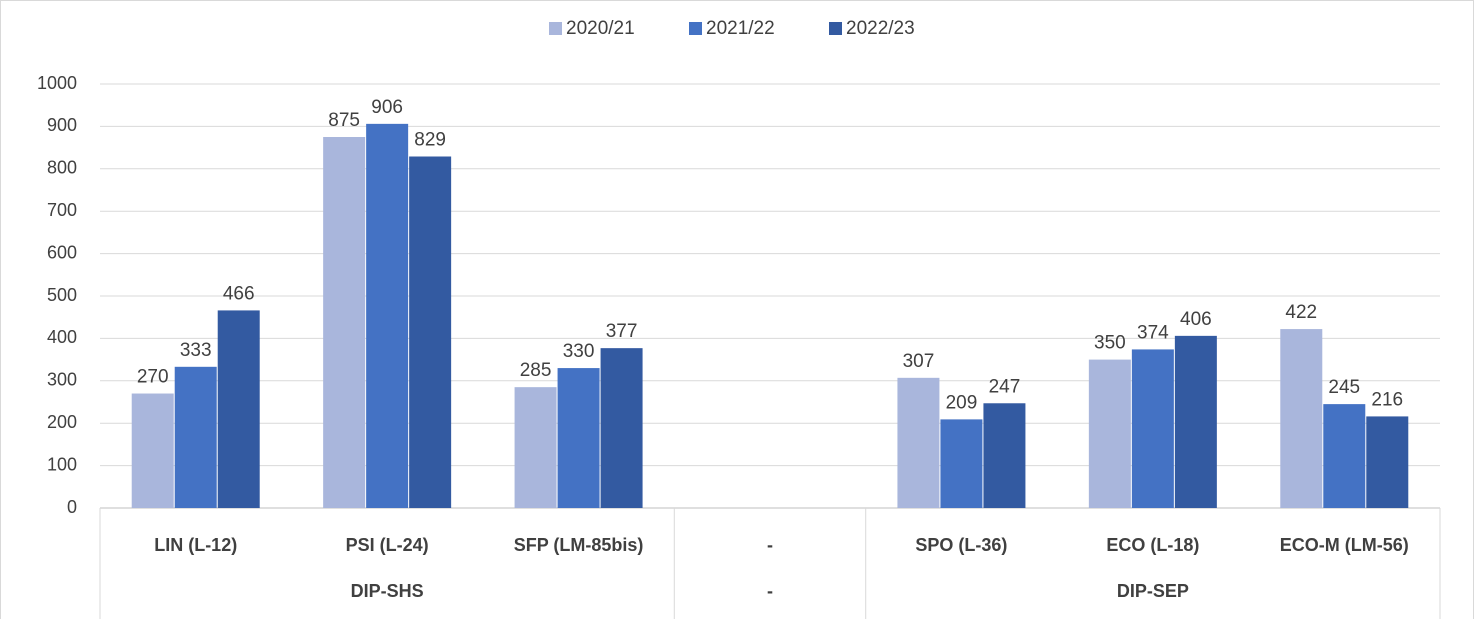 This screenshot has width=1474, height=619. I want to click on data-label: 285, so click(536, 370).